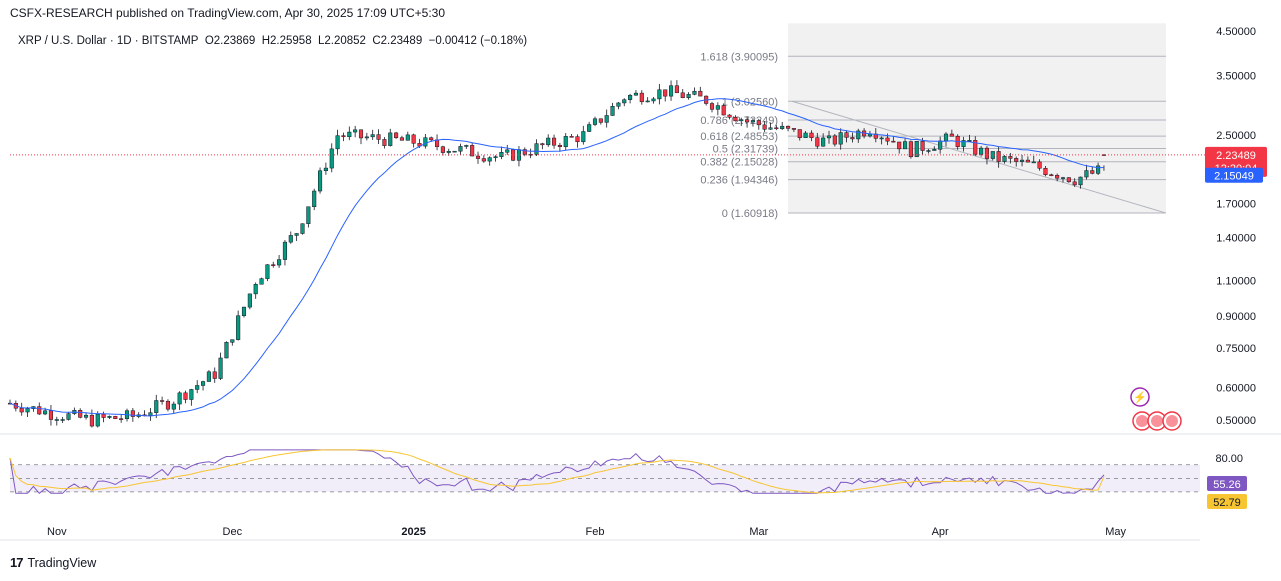 This screenshot has height=581, width=1281. What do you see at coordinates (286, 41) in the screenshot?
I see `ohlc-high: H2.25958` at bounding box center [286, 41].